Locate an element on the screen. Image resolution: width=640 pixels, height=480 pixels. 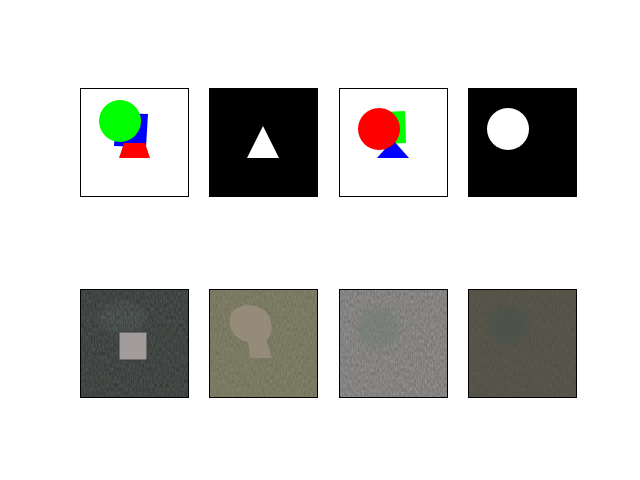
blue-triangle is located at coordinates (393, 149).